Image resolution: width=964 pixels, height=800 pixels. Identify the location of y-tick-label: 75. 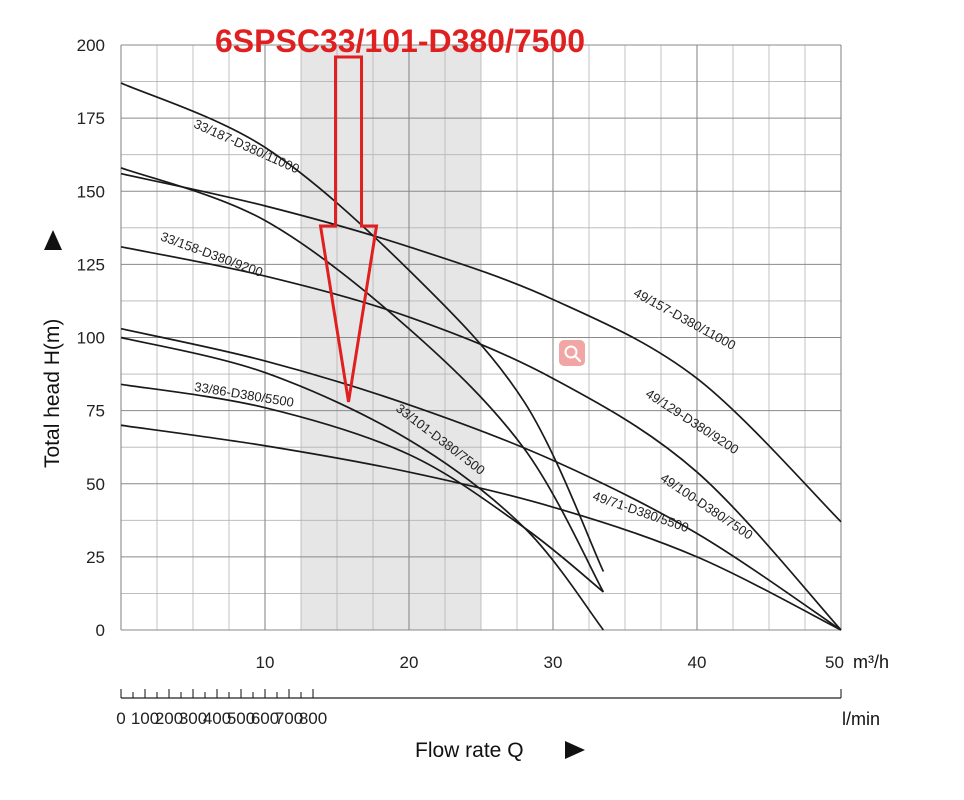
(95, 411).